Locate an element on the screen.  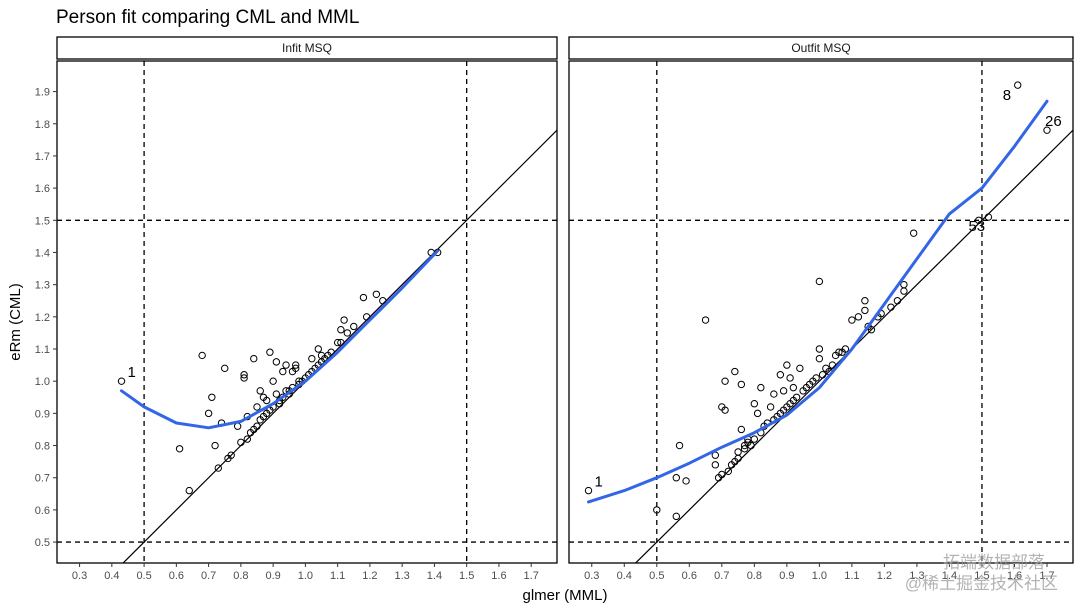
panel-strip-infit is located at coordinates (307, 48).